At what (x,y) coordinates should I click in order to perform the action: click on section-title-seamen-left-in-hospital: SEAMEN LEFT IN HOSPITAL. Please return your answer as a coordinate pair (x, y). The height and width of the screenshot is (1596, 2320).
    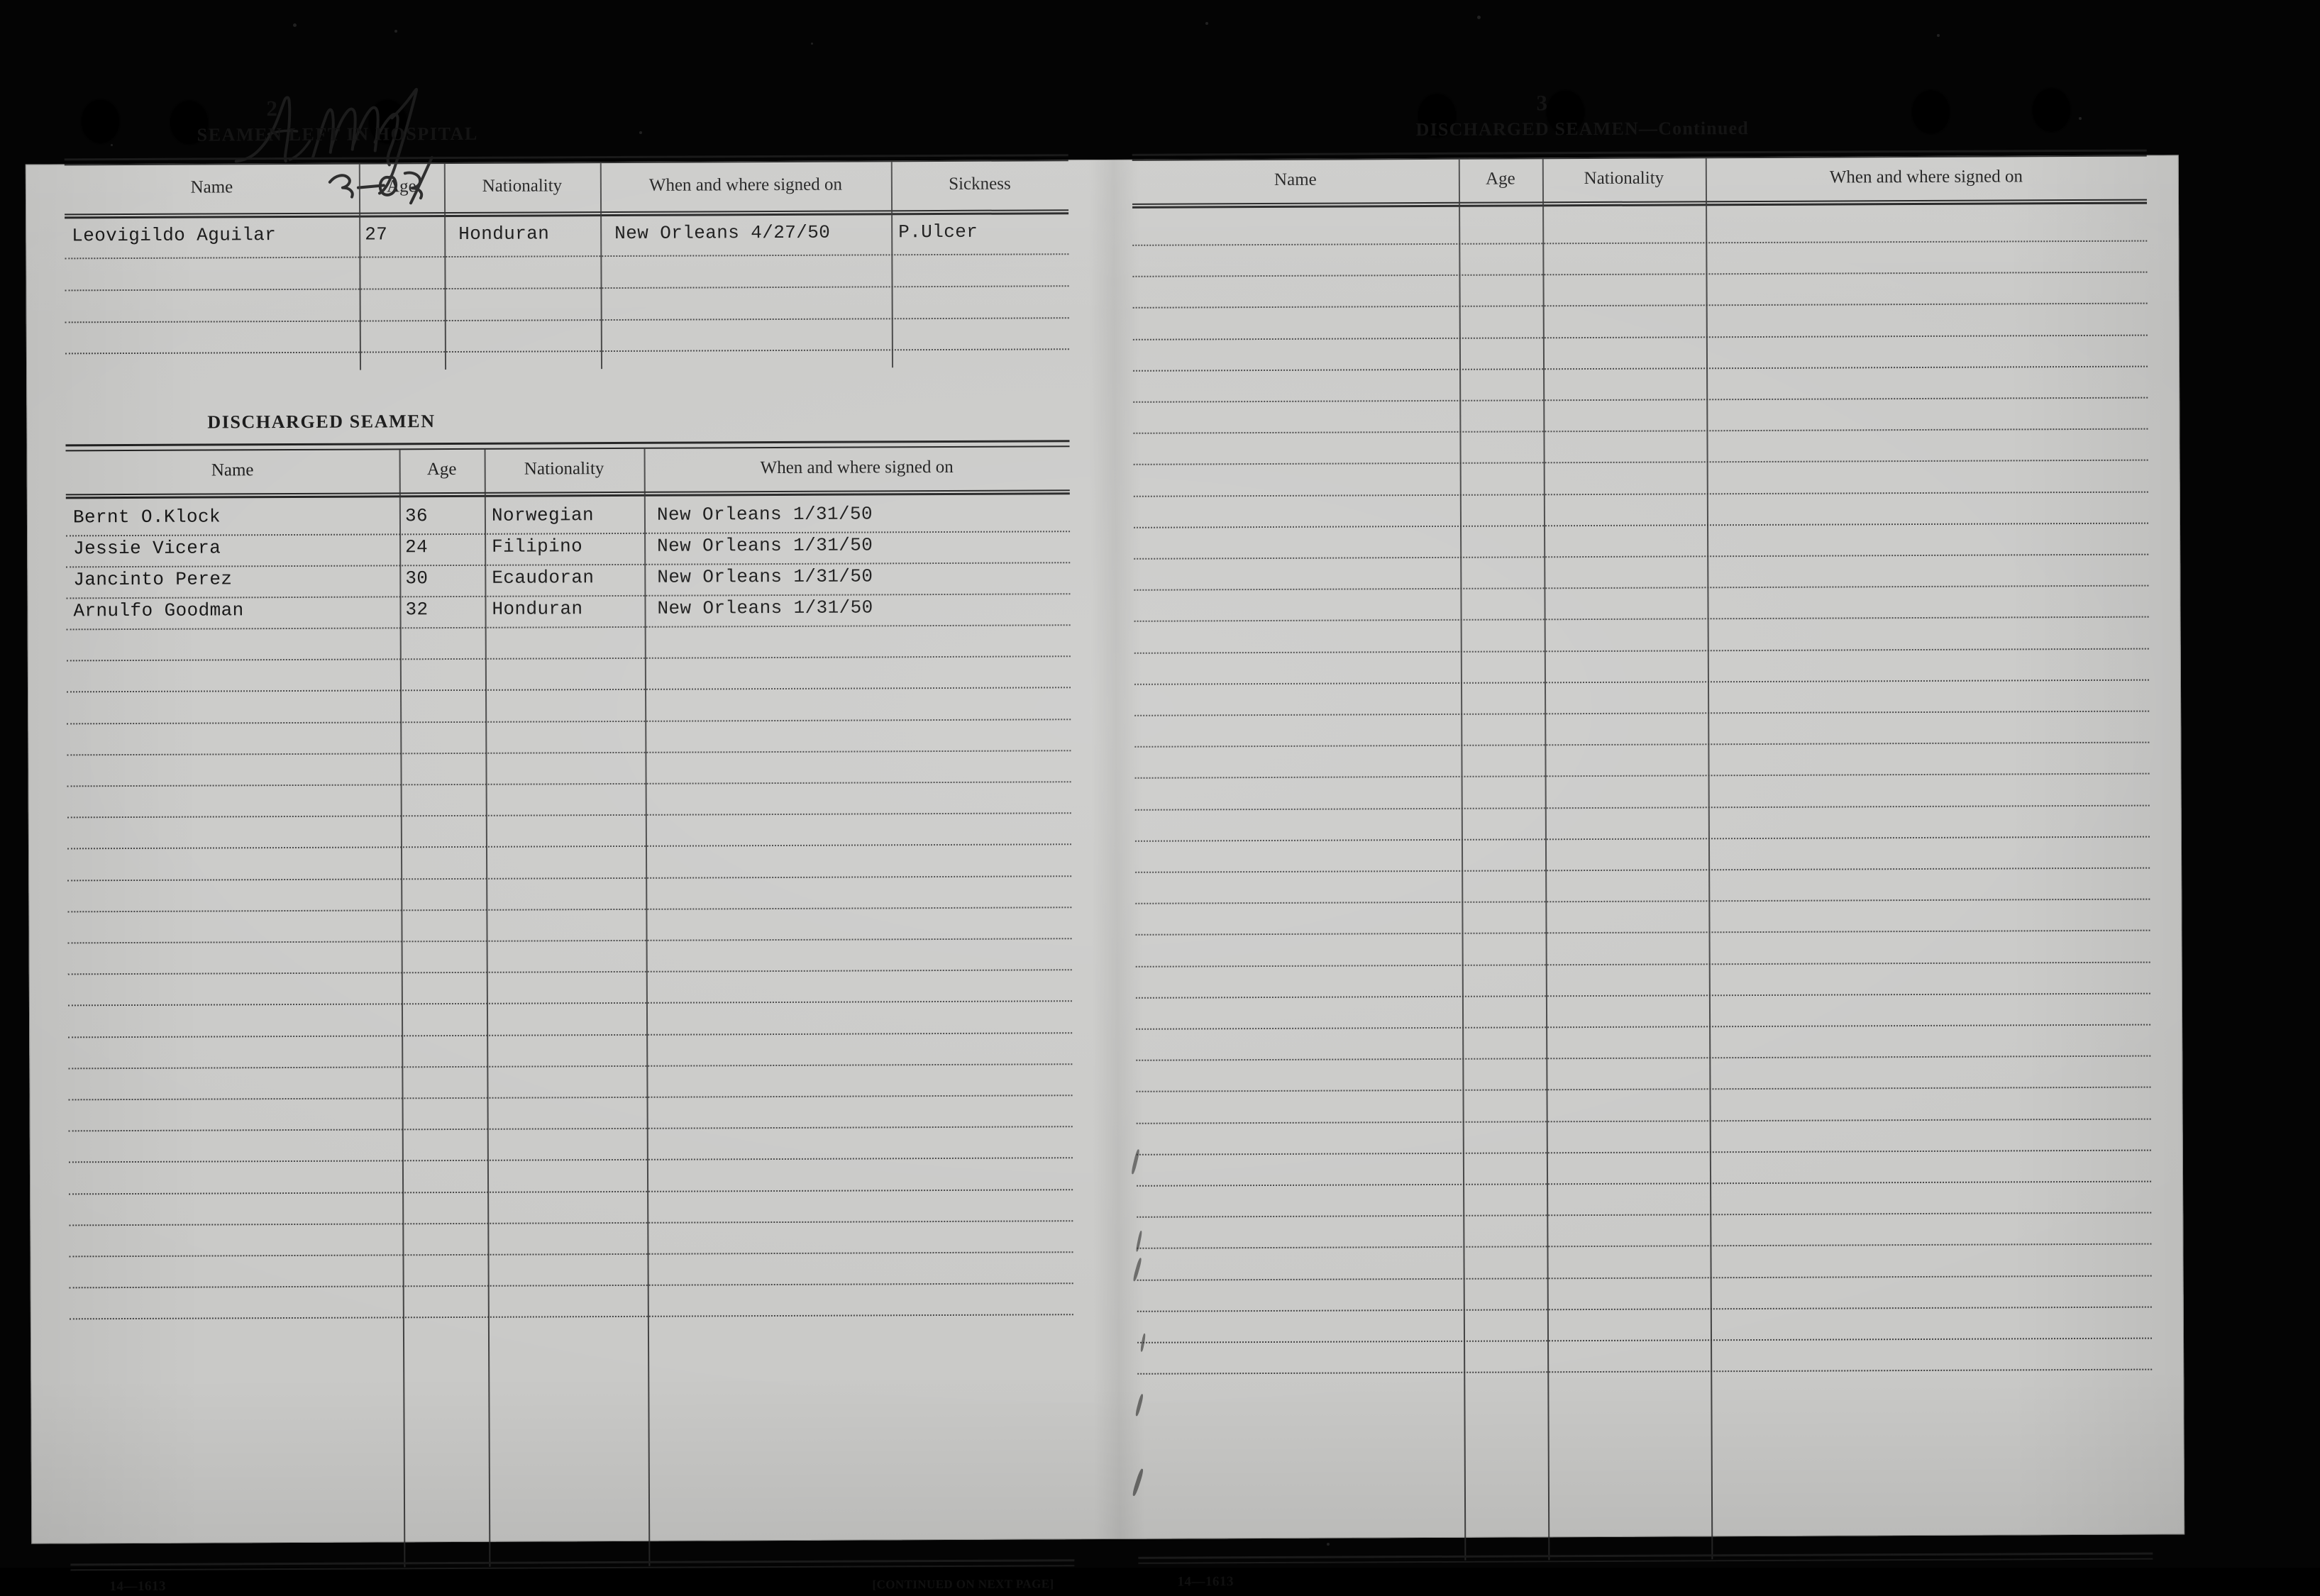
    Looking at the image, I should click on (337, 134).